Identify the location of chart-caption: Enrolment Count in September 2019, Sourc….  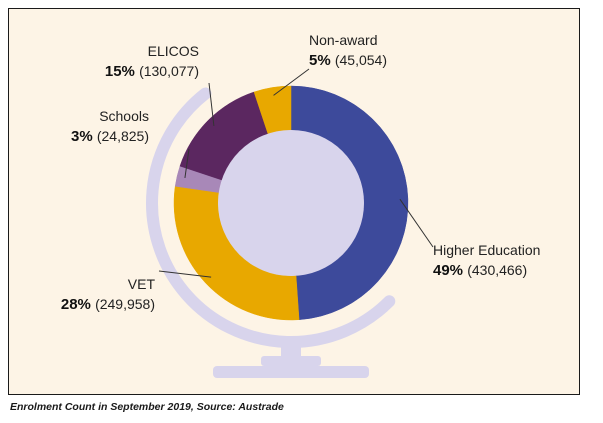
(147, 407).